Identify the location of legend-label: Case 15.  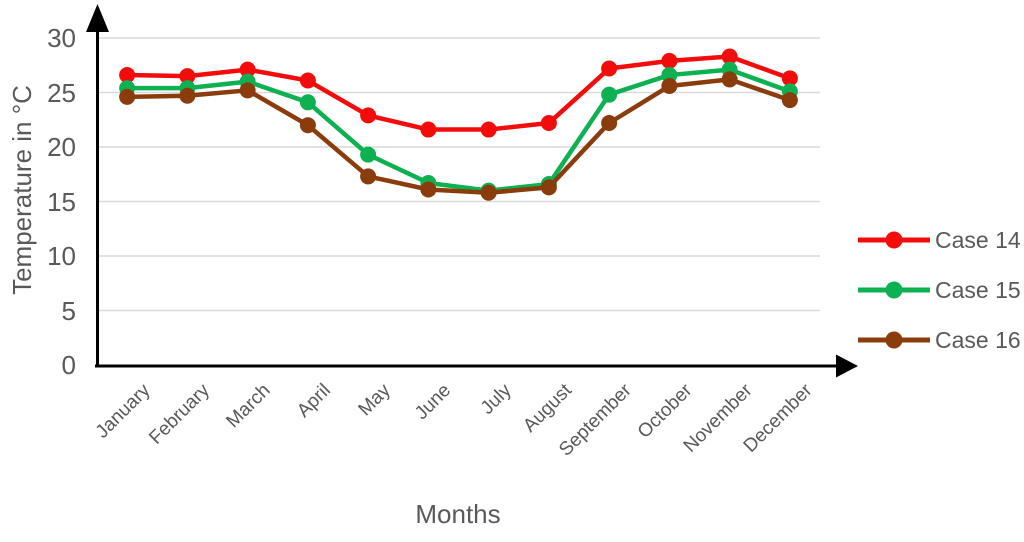
(978, 290).